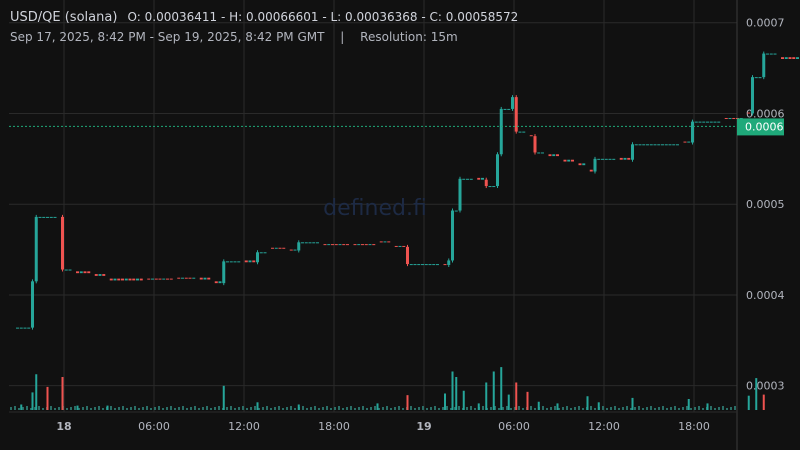 This screenshot has height=450, width=800. What do you see at coordinates (244, 426) in the screenshot?
I see `x-tick-label: 12:00` at bounding box center [244, 426].